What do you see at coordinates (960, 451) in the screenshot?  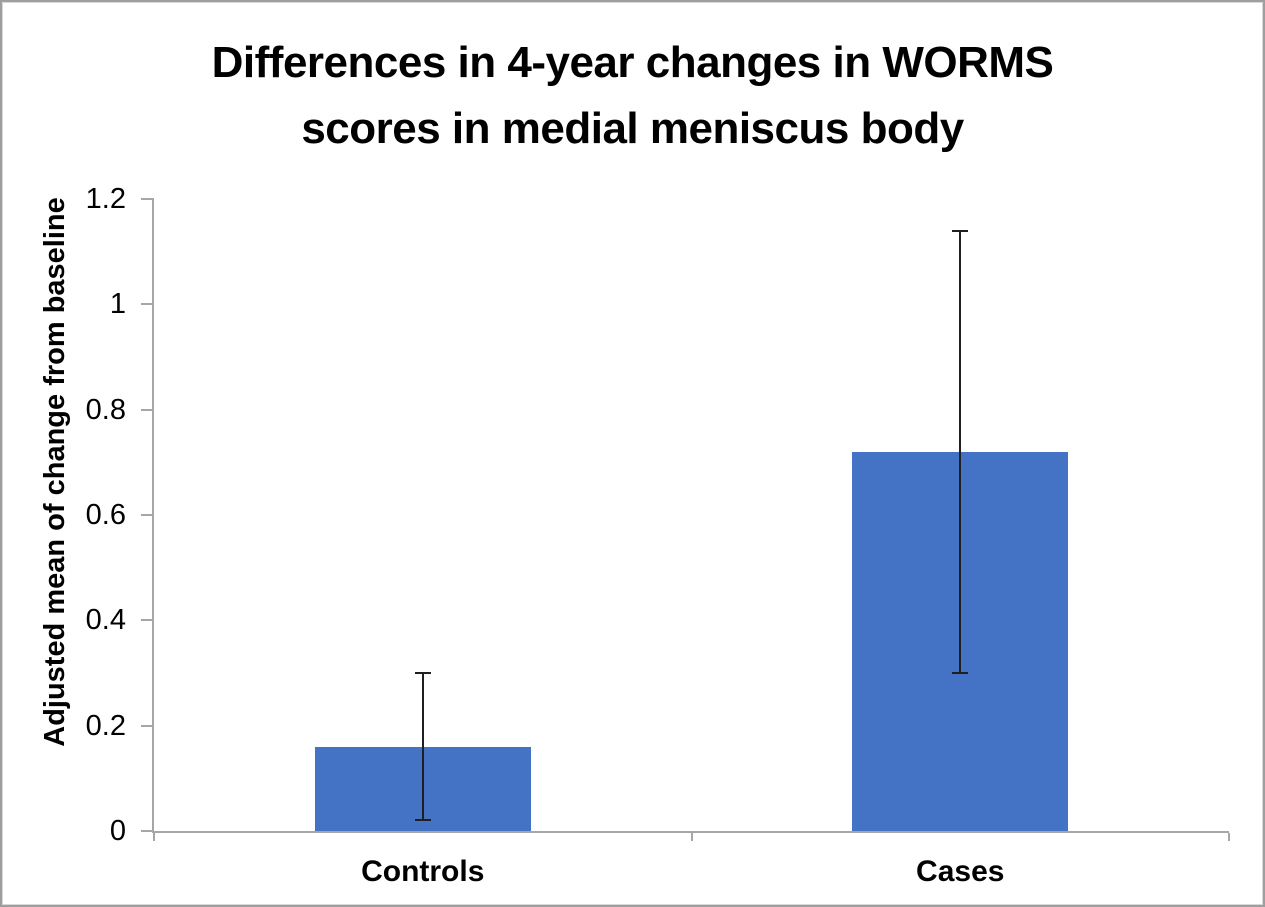 I see `error-bar-cases` at bounding box center [960, 451].